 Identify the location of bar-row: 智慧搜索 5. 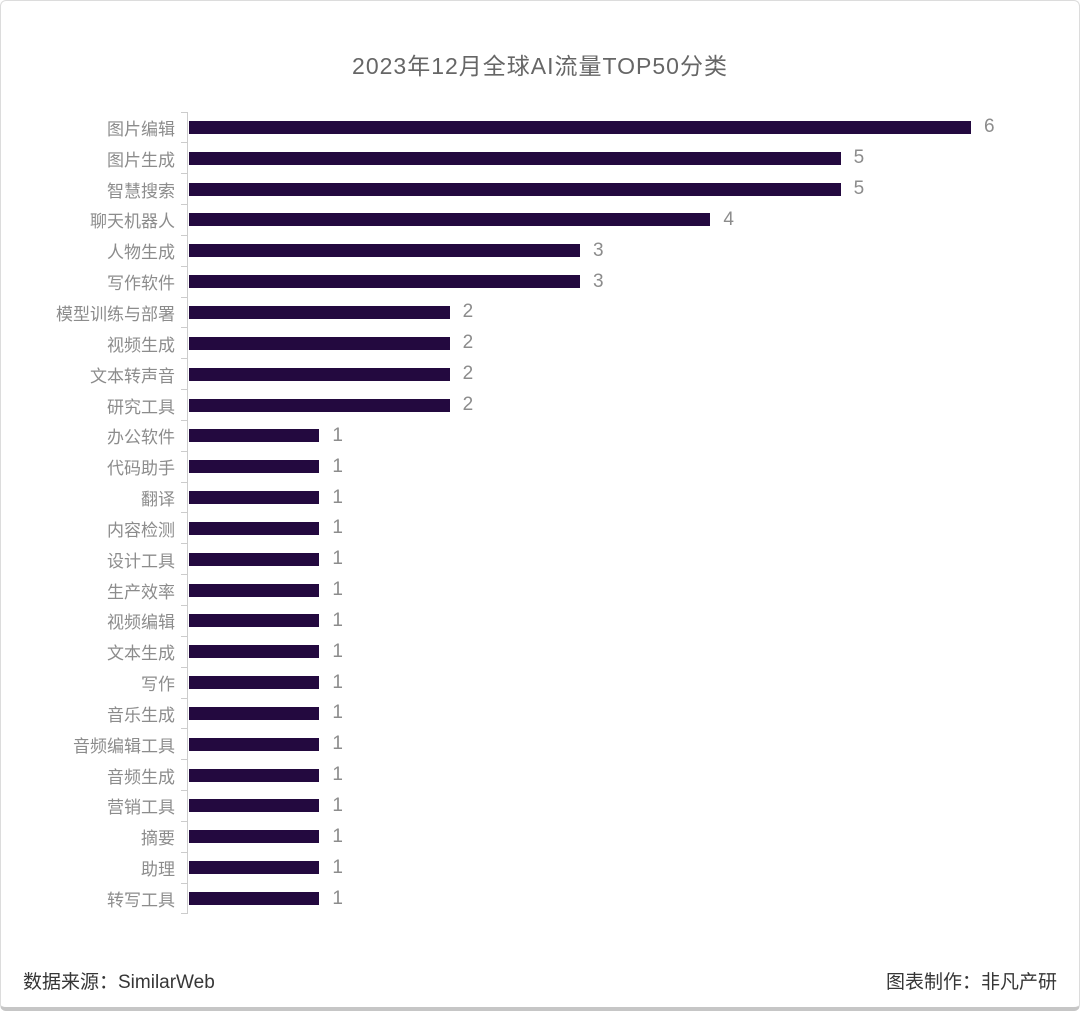
(540, 189).